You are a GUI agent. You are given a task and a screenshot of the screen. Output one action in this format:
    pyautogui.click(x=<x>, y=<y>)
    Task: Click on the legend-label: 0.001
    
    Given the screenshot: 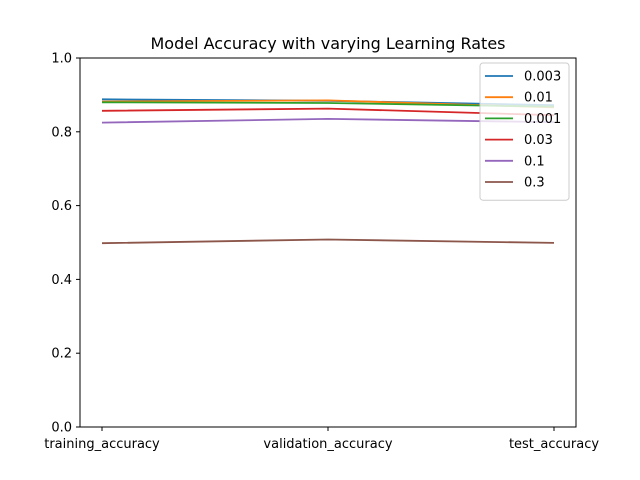 What is the action you would take?
    pyautogui.click(x=542, y=119)
    